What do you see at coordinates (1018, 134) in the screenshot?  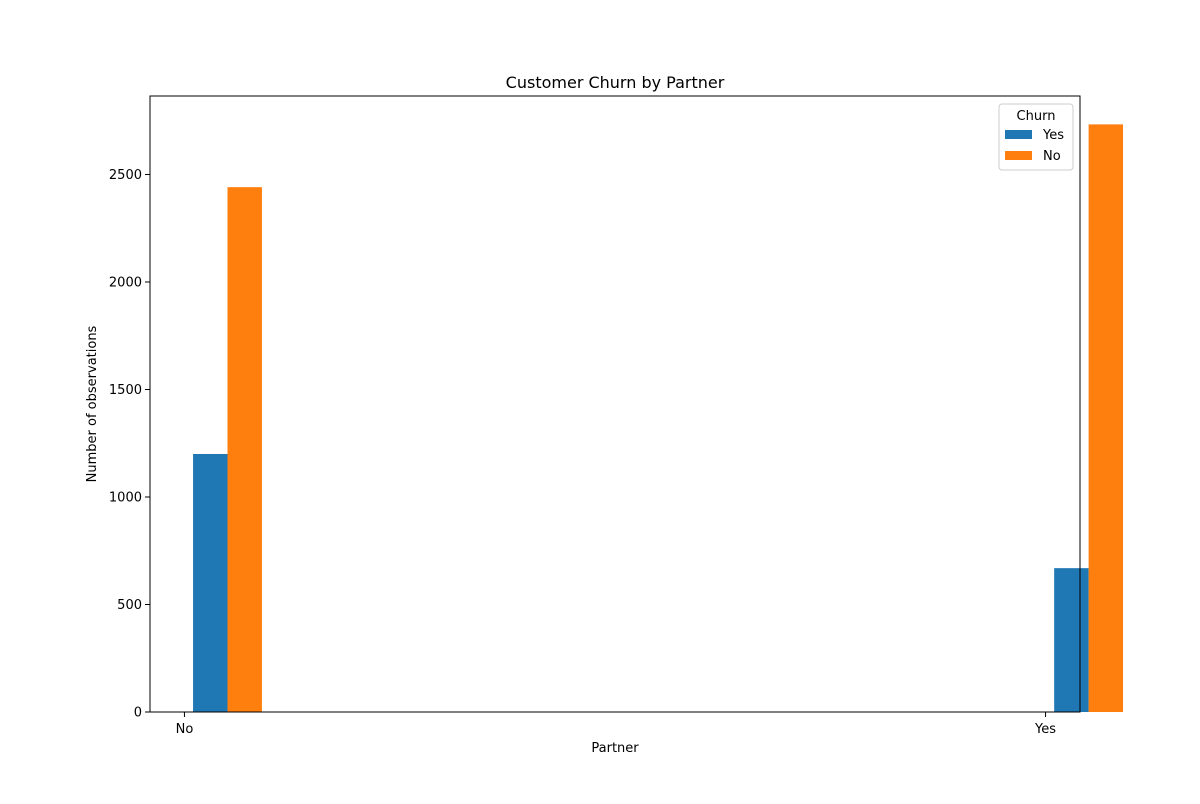 I see `legend-swatch-yes` at bounding box center [1018, 134].